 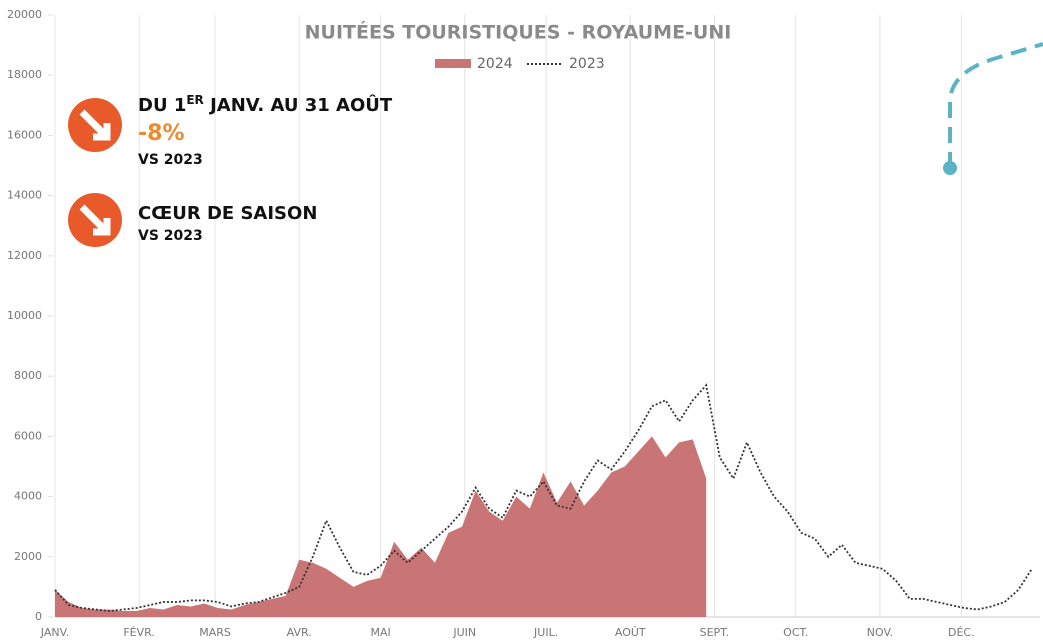 What do you see at coordinates (227, 213) in the screenshot?
I see `annotation: CŒUR DE SAISON` at bounding box center [227, 213].